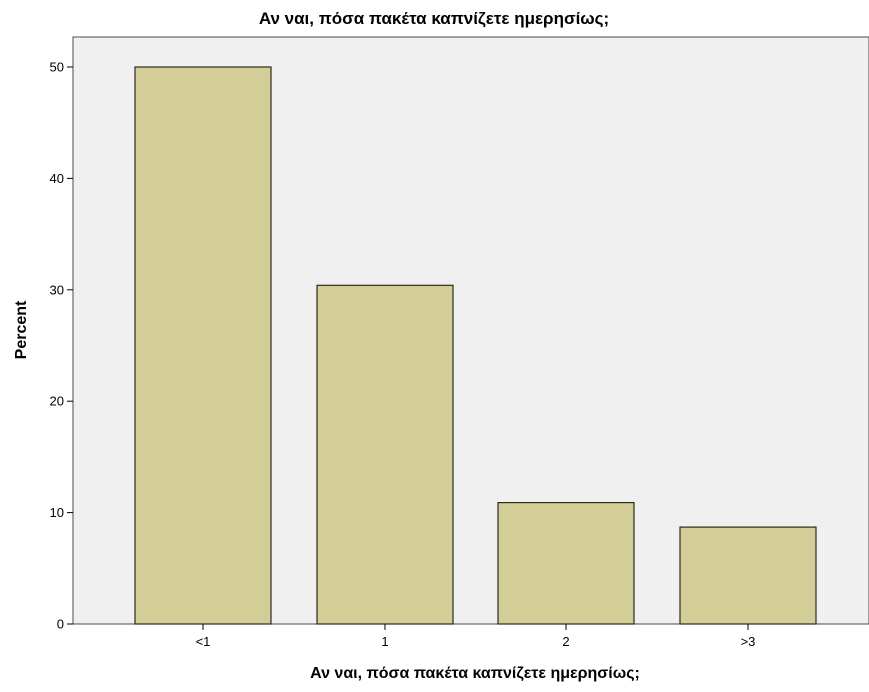 Image resolution: width=869 pixels, height=692 pixels. I want to click on y-tick-label: 50, so click(57, 67).